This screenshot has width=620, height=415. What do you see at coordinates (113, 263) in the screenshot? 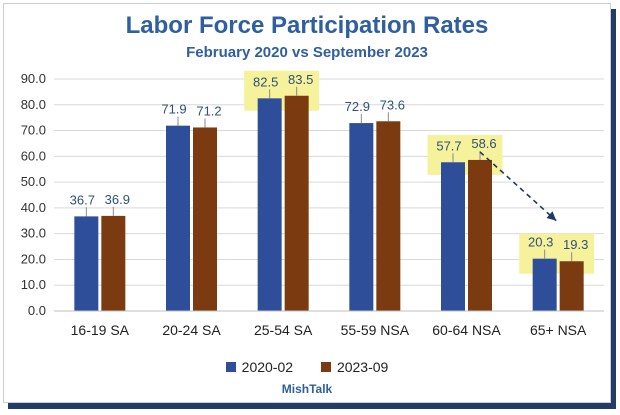
I see `bar-2023-09-16-19-sa` at bounding box center [113, 263].